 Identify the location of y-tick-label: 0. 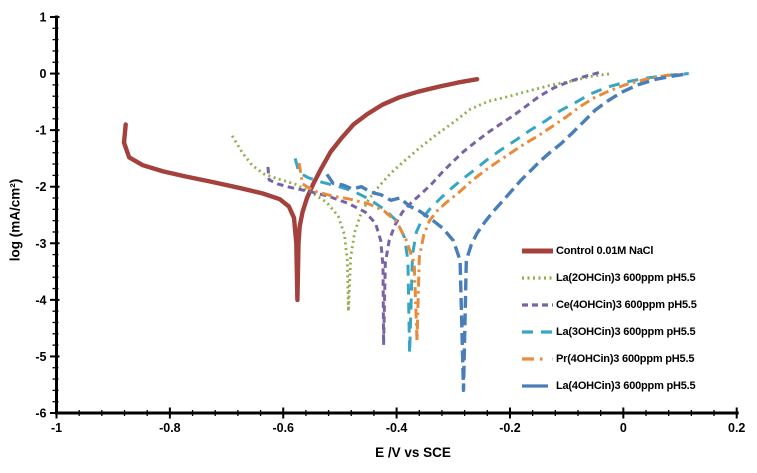
(43, 74).